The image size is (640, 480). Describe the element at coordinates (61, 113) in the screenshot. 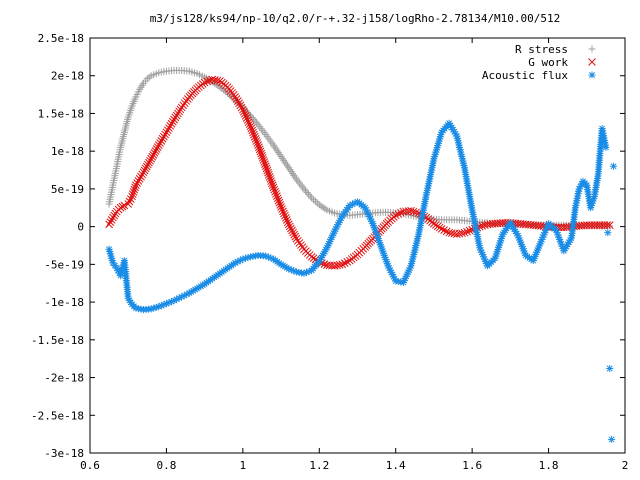

I see `y-tick-label: 1.5e-18` at that location.